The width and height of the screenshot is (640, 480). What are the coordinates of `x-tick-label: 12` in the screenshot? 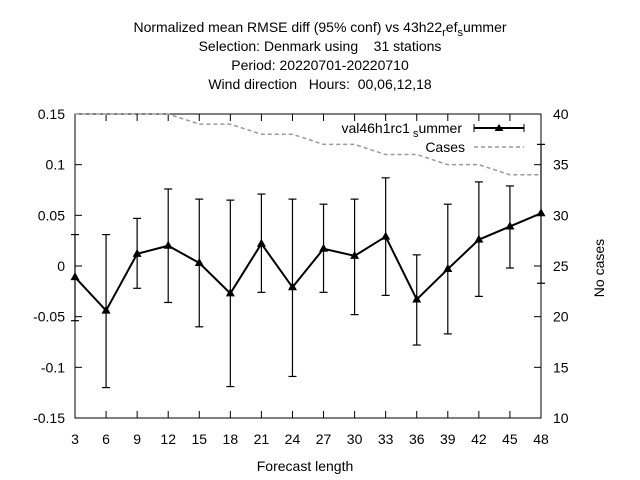 It's located at (168, 439).